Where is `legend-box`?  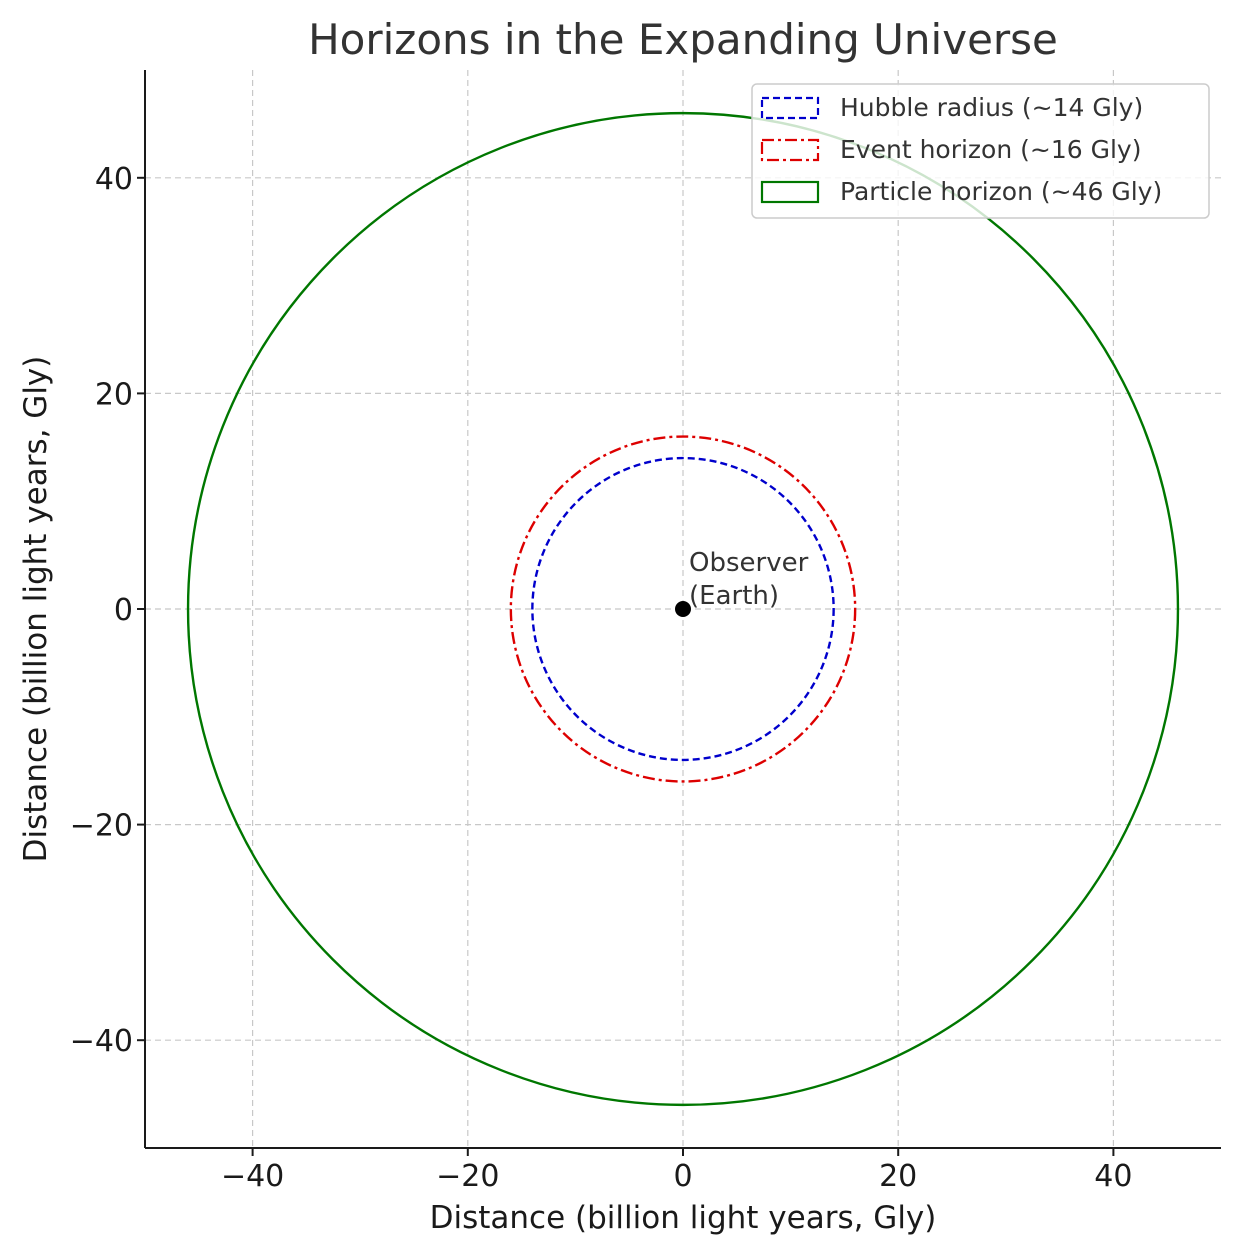 legend-box is located at coordinates (980, 151).